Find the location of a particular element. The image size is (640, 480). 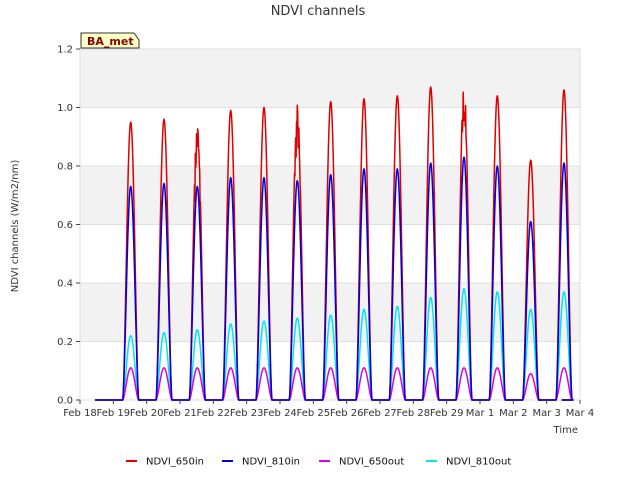

x-tick-label: Feb 29 is located at coordinates (447, 413).